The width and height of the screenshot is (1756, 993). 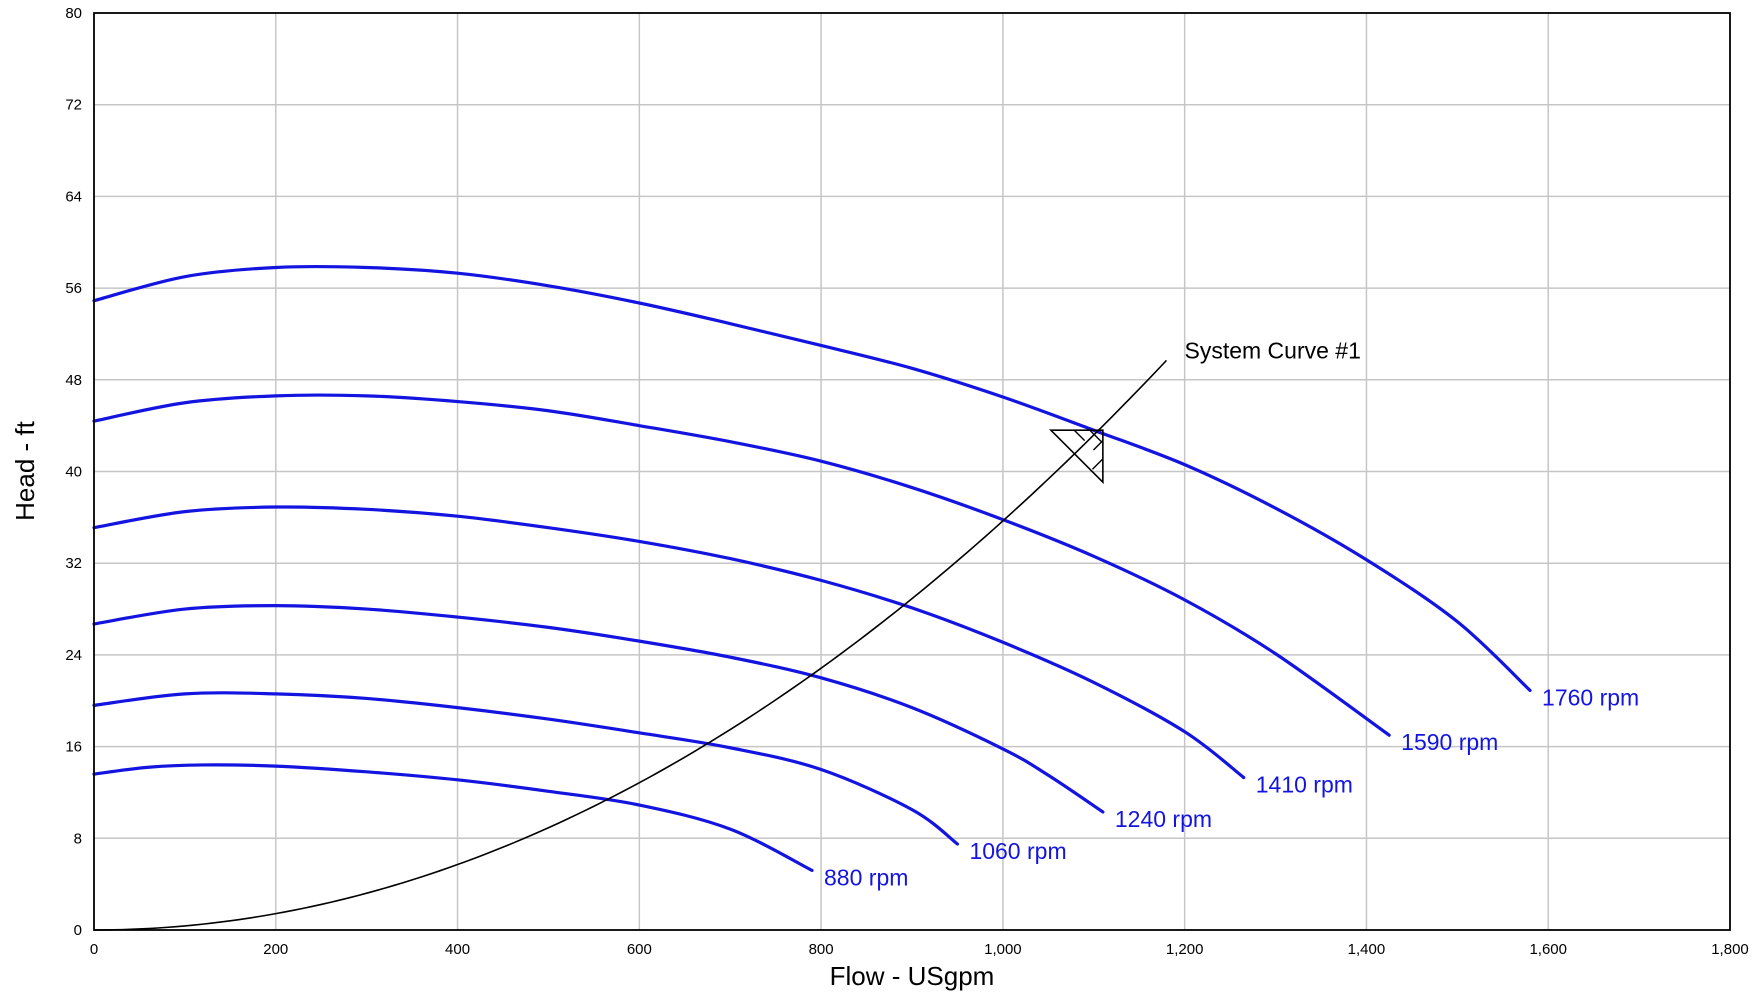 I want to click on y-axis-title: Head - ft, so click(x=25, y=470).